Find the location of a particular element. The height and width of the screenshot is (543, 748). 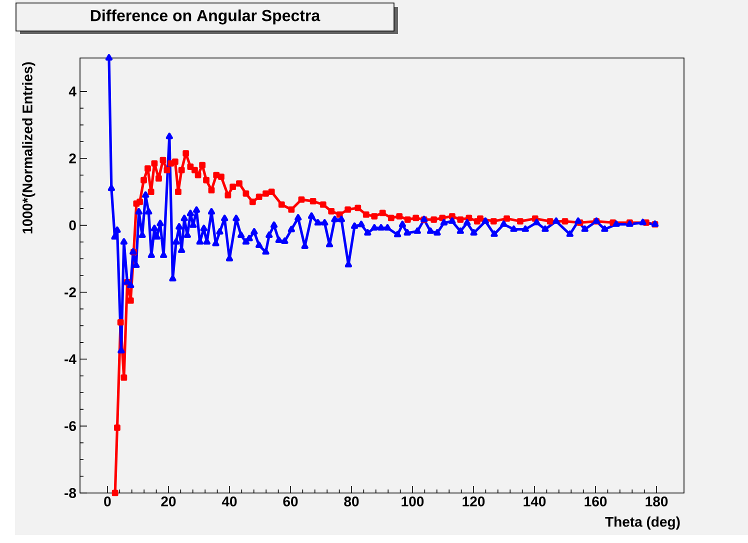

y-tick-label: -2 is located at coordinates (70, 292).